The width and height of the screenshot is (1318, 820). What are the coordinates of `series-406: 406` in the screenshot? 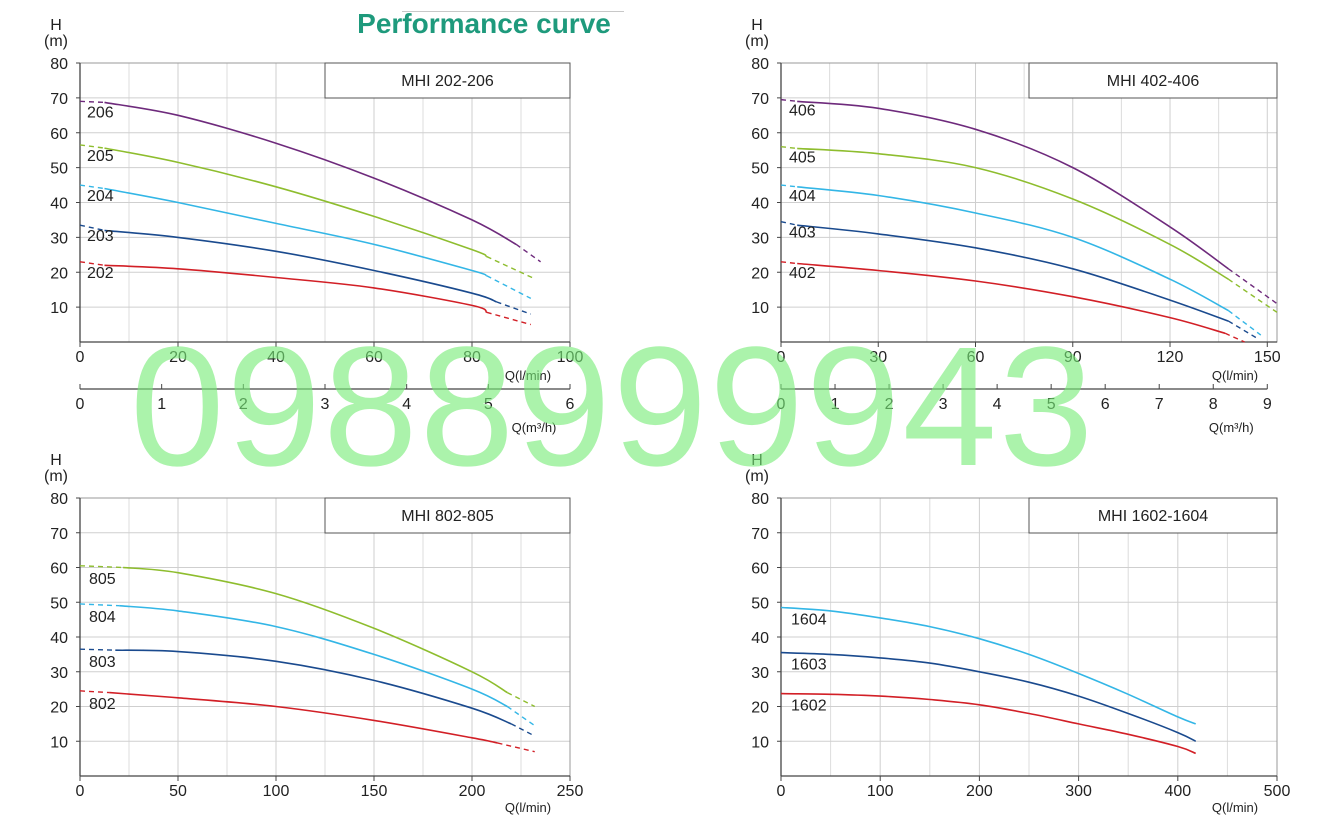 It's located at (1029, 201).